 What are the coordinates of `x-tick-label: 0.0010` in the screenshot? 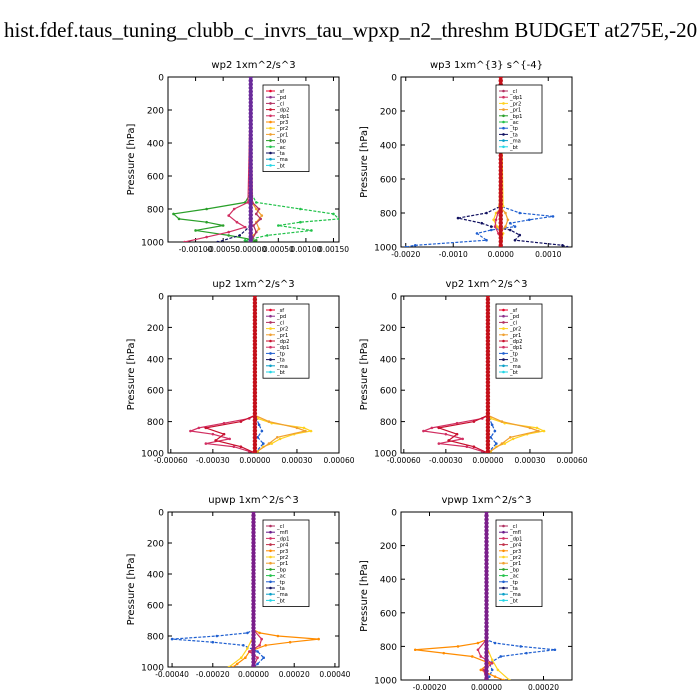 It's located at (548, 254).